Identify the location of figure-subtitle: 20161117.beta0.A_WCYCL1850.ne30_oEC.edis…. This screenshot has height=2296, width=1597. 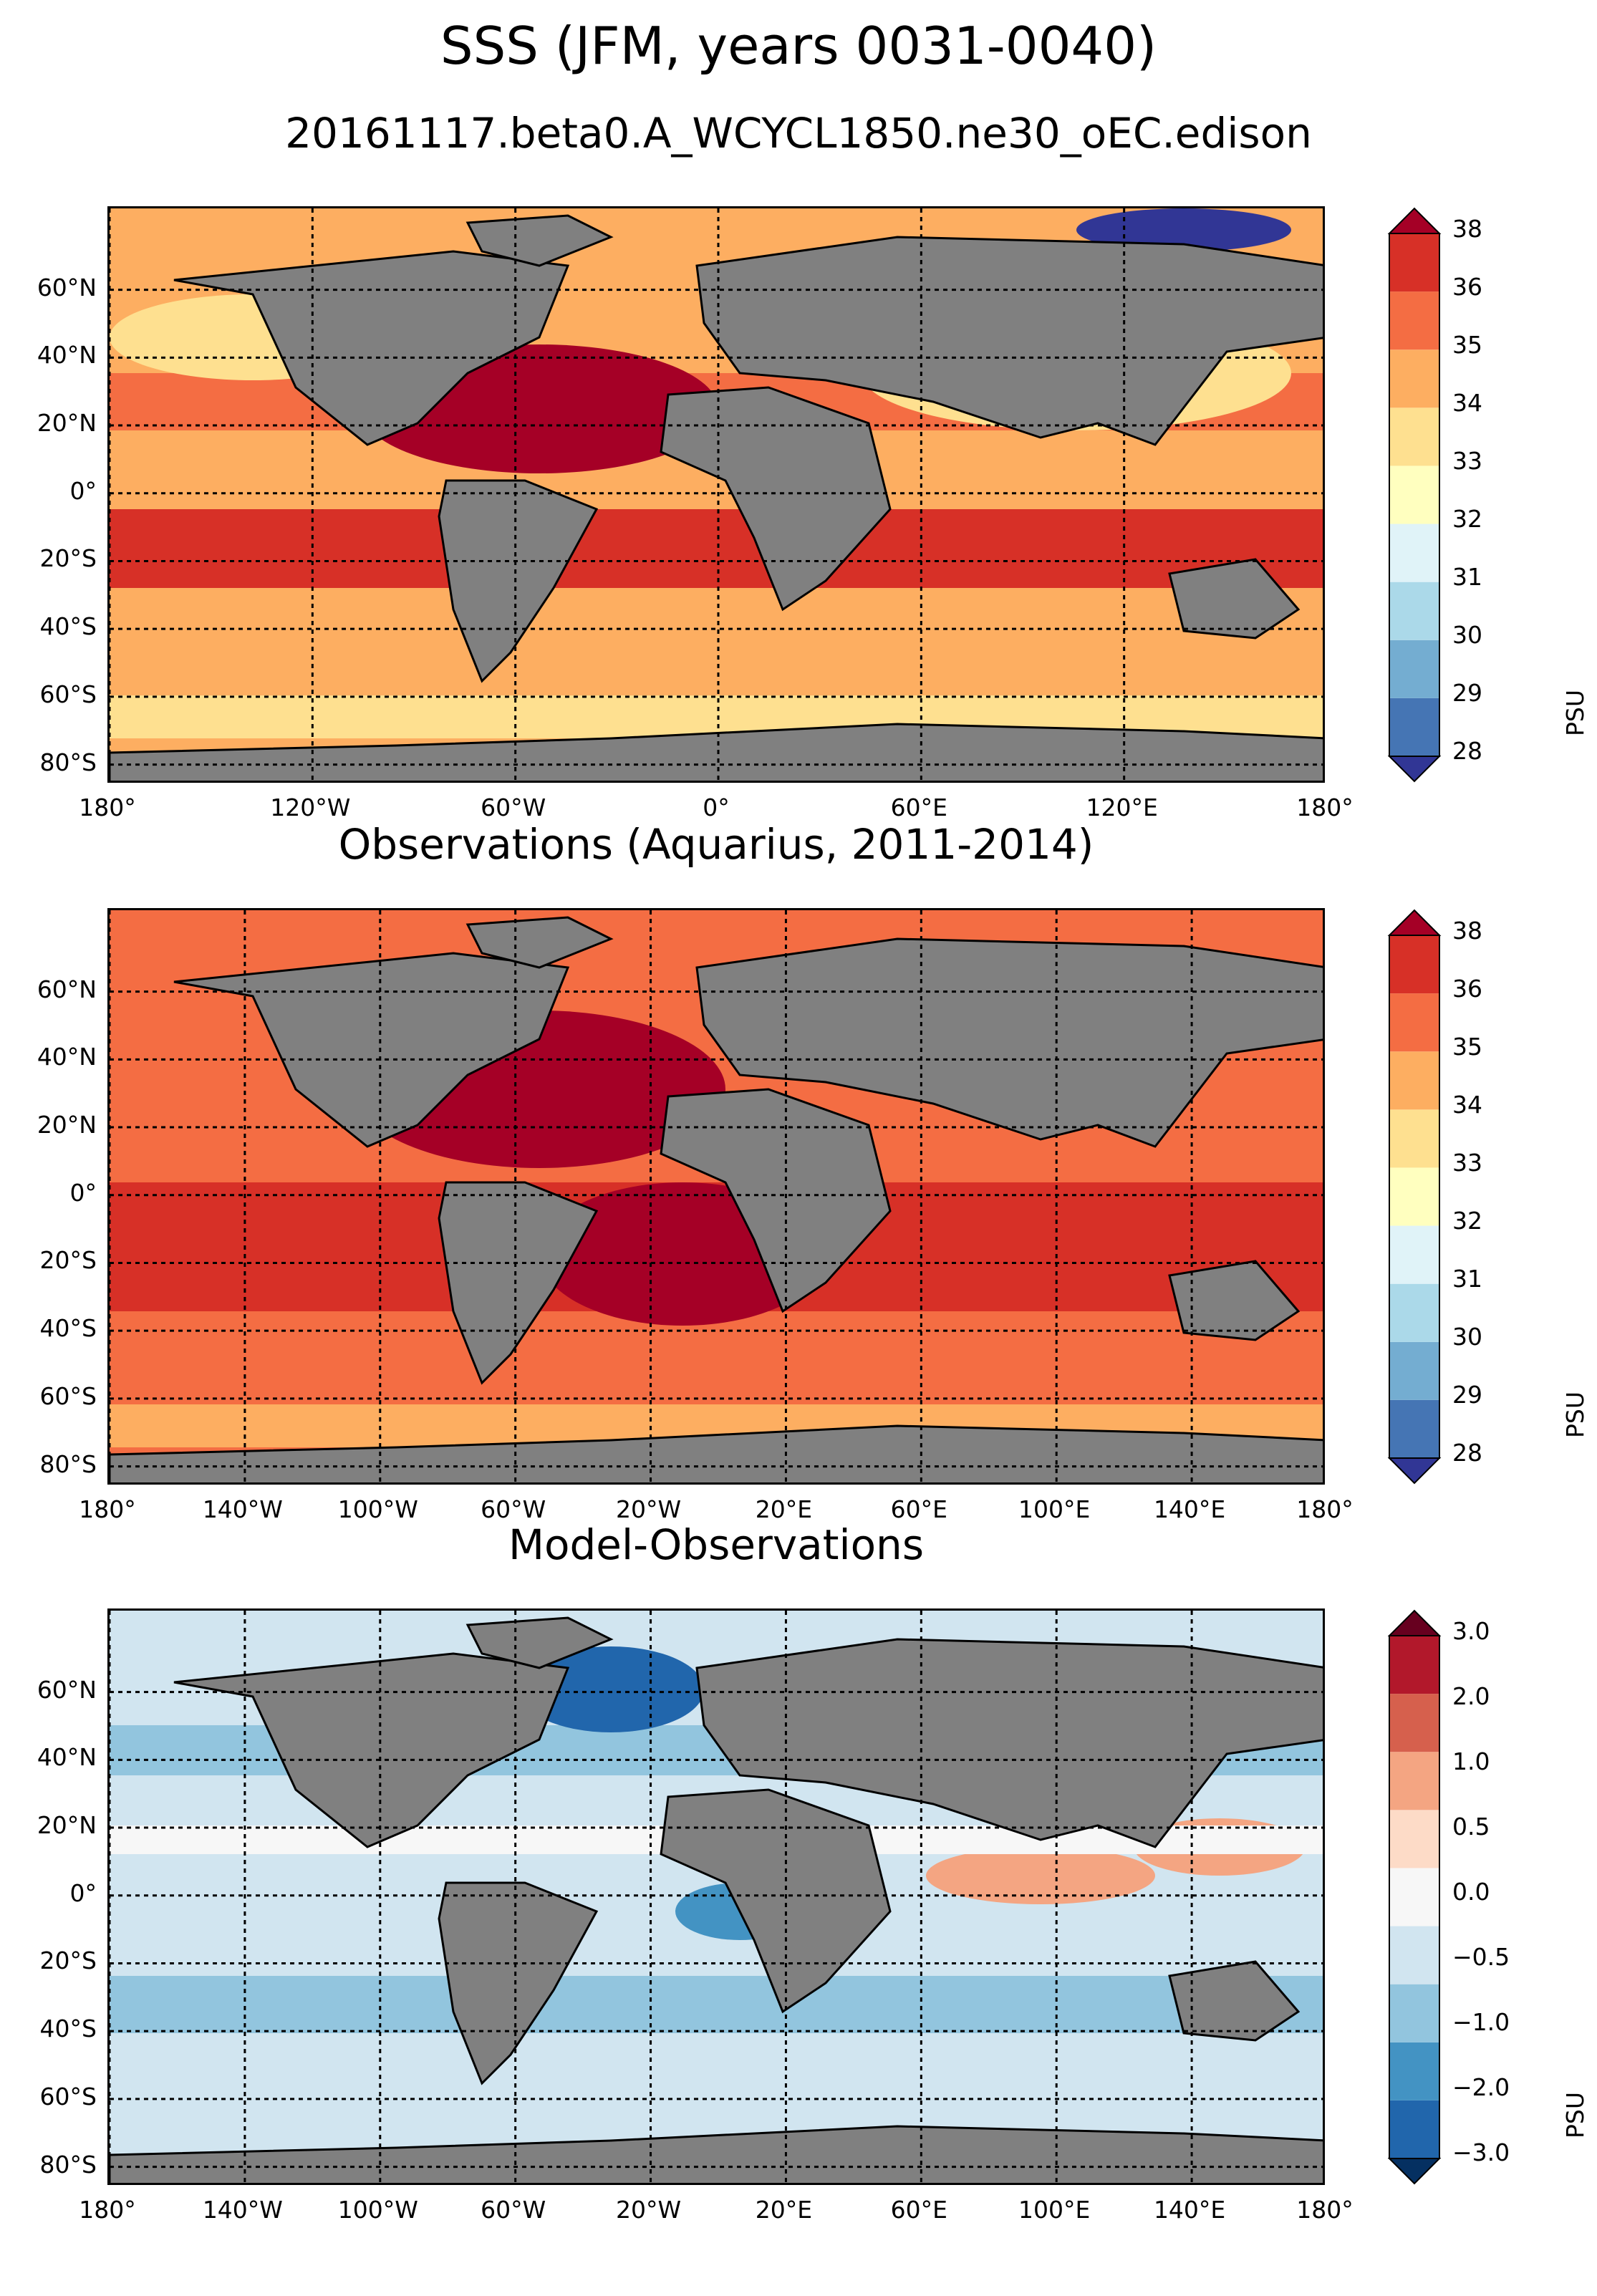
(798, 133).